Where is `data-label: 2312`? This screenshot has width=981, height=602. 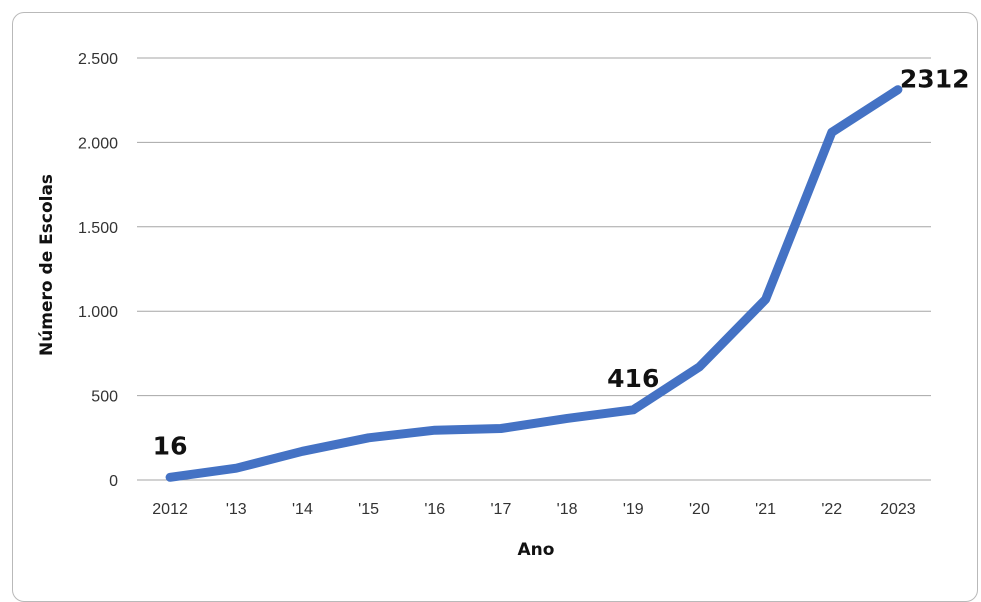
data-label: 2312 is located at coordinates (935, 79).